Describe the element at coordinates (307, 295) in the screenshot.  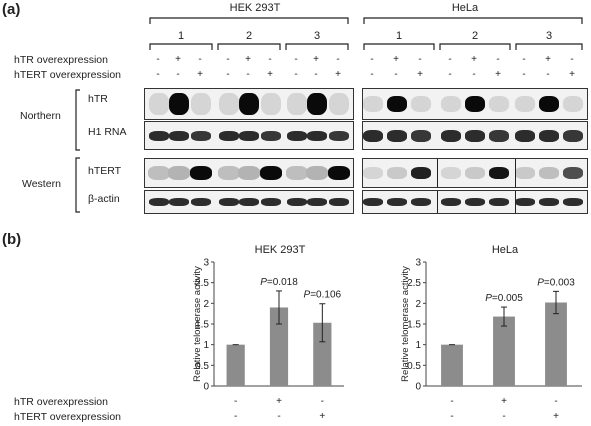
I see `p-label-0-1: P` at that location.